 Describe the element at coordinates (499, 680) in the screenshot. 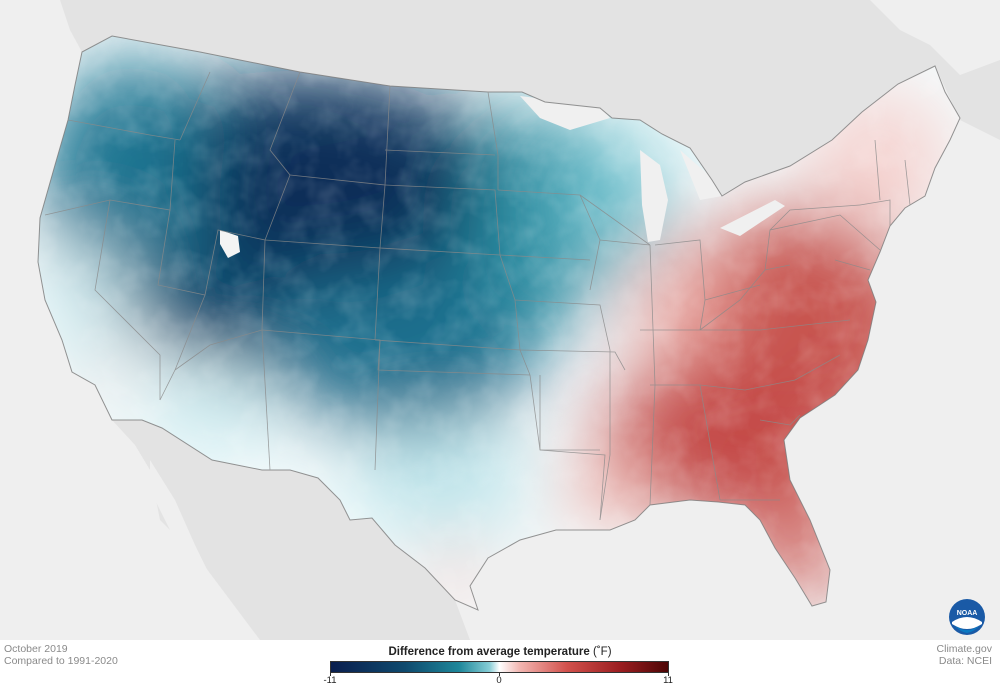

I see `legend-mid-label: 0` at that location.